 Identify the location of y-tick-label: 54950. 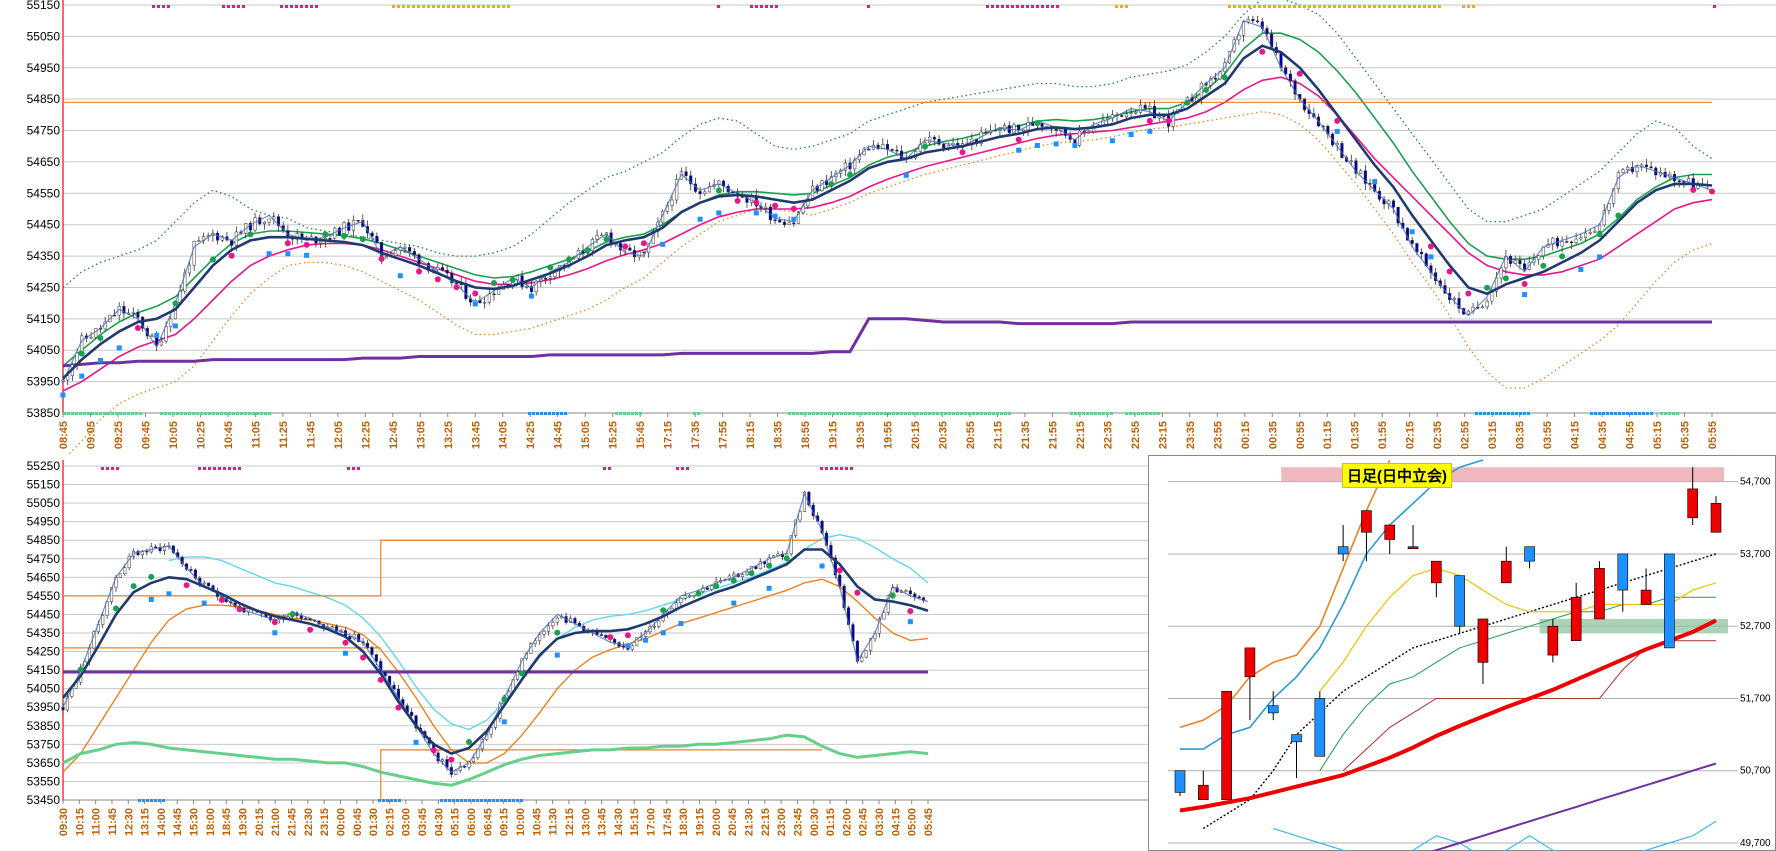
(44, 68).